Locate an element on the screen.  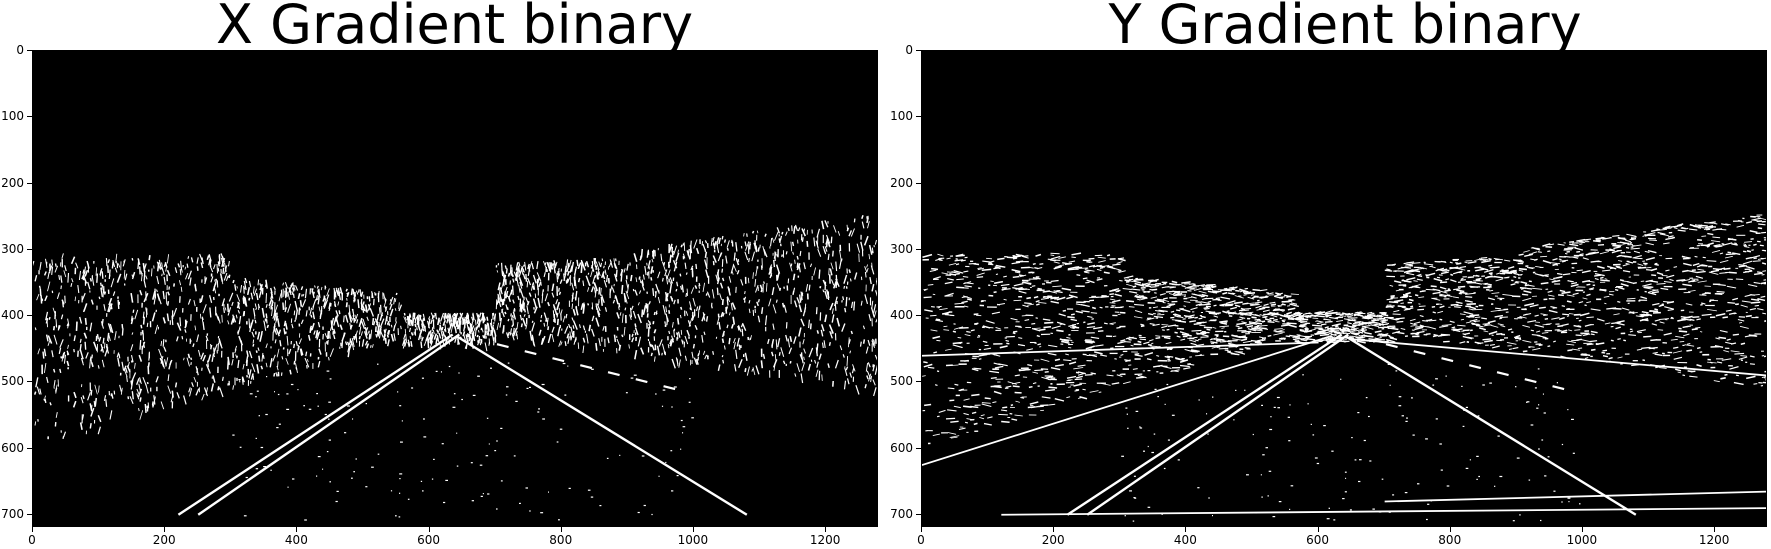
panel-title: Y Gradient binary is located at coordinates (1345, 28).